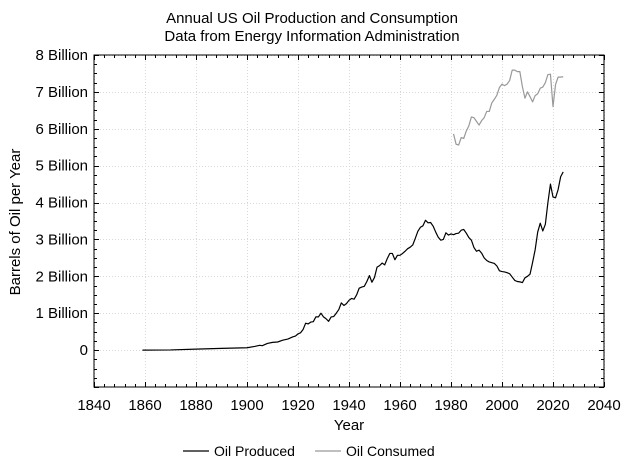 This screenshot has width=624, height=468. Describe the element at coordinates (309, 451) in the screenshot. I see `legend: Oil Produced Oil Consumed` at that location.